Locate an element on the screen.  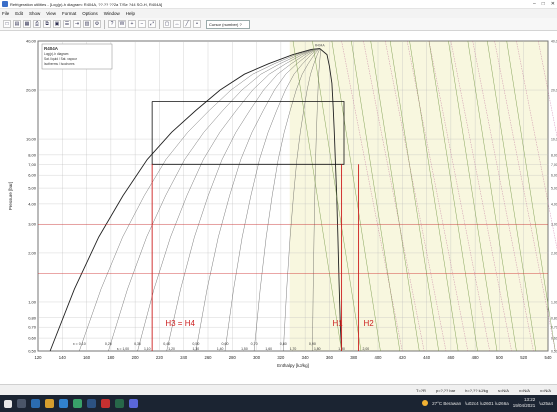
copy-button: ⧉ is located at coordinates (47, 24).